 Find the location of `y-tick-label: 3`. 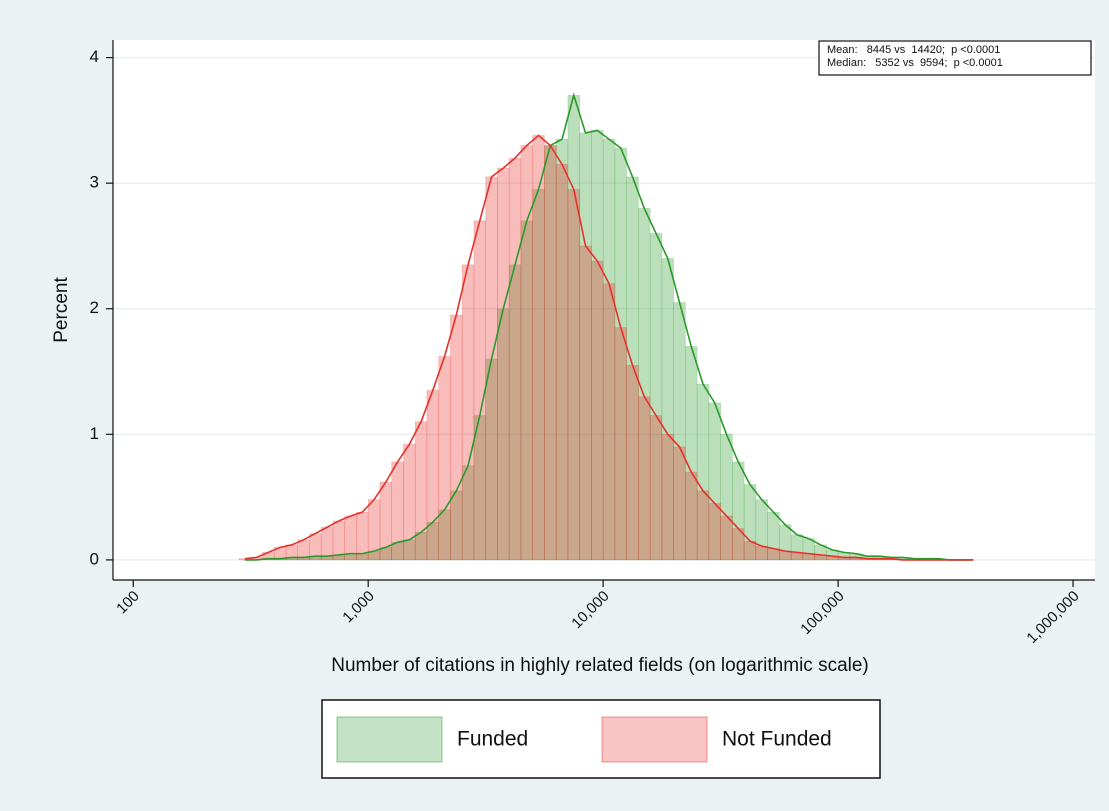

y-tick-label: 3 is located at coordinates (94, 182).